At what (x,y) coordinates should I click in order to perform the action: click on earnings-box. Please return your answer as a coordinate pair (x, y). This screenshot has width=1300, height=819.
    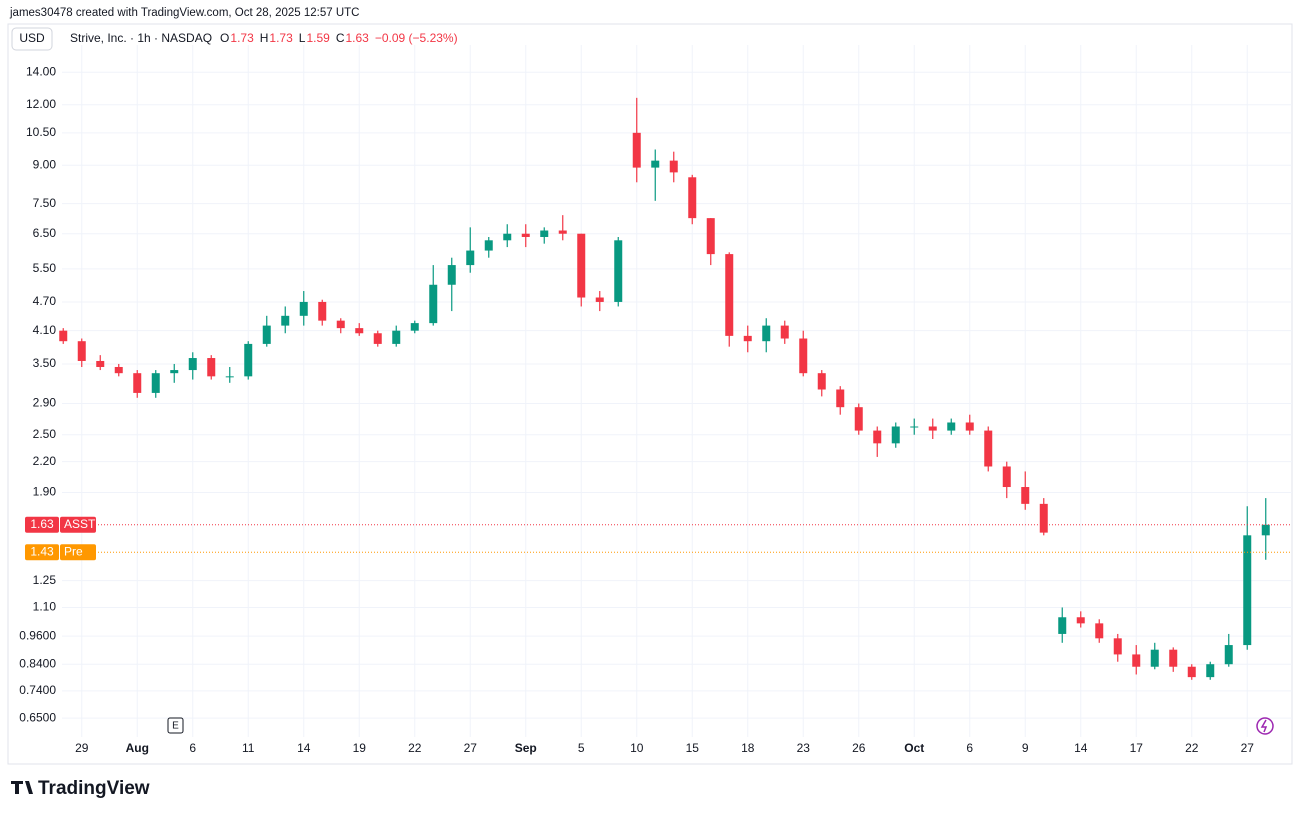
    Looking at the image, I should click on (175, 725).